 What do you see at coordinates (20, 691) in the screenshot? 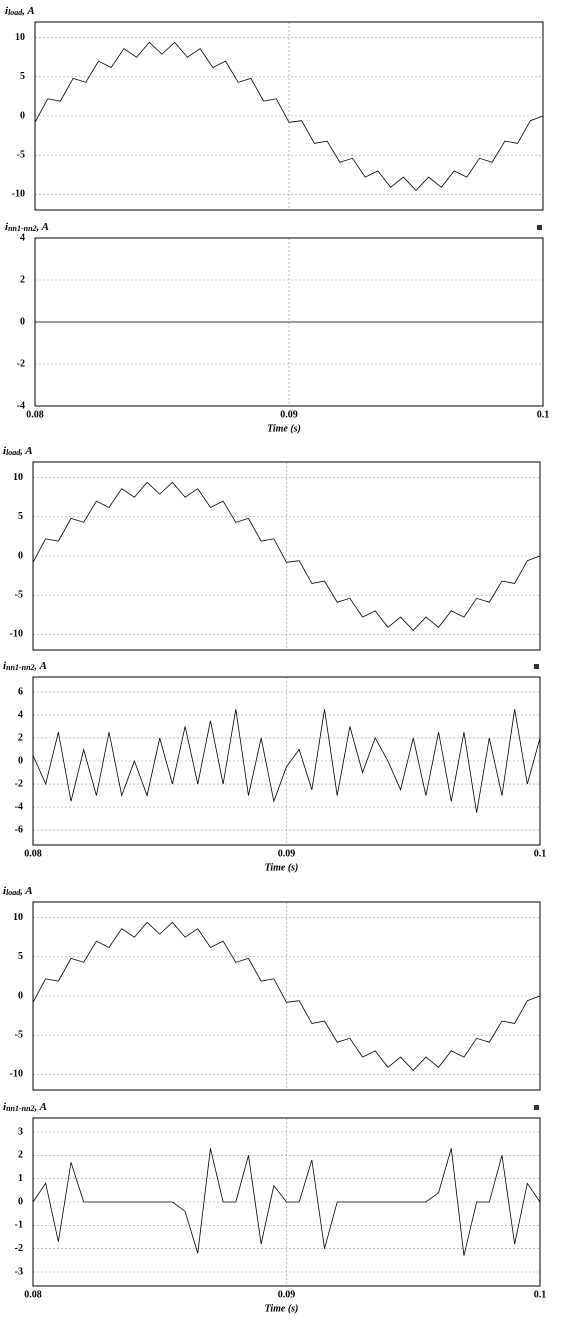
I see `y-tick-label: 6` at bounding box center [20, 691].